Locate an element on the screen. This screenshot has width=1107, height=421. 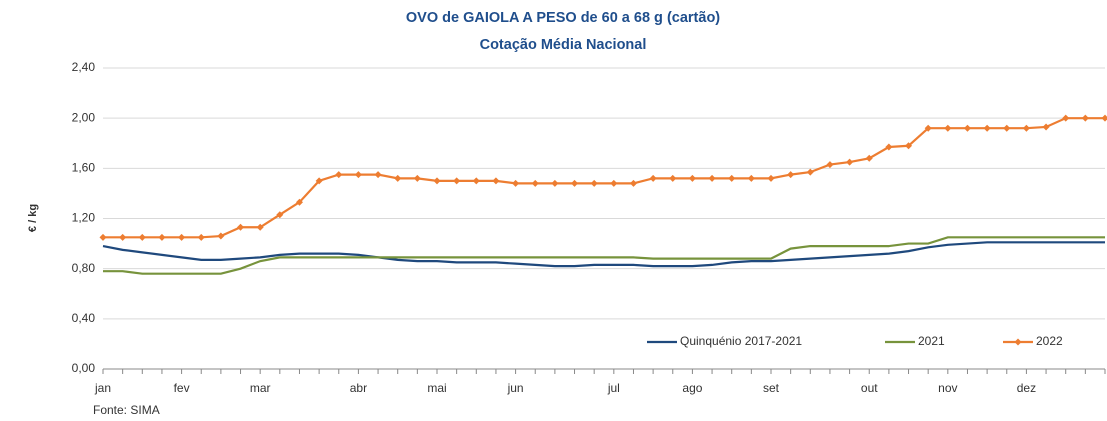
x-tick-label: out is located at coordinates (869, 388).